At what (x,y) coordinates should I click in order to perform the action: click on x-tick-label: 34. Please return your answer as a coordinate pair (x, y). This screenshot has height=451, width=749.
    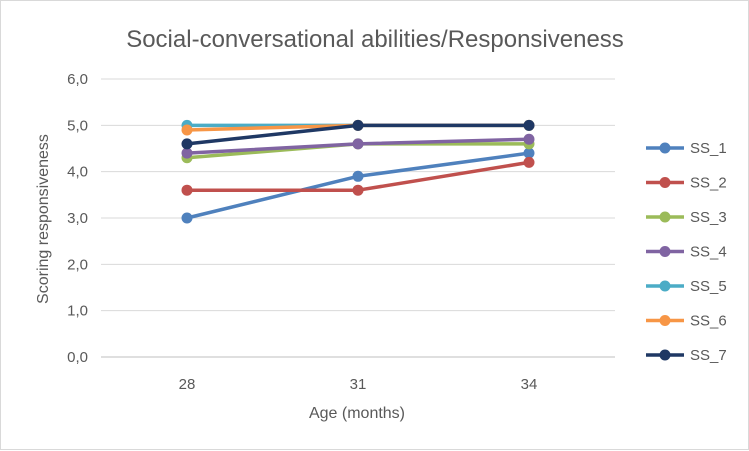
    Looking at the image, I should click on (529, 384).